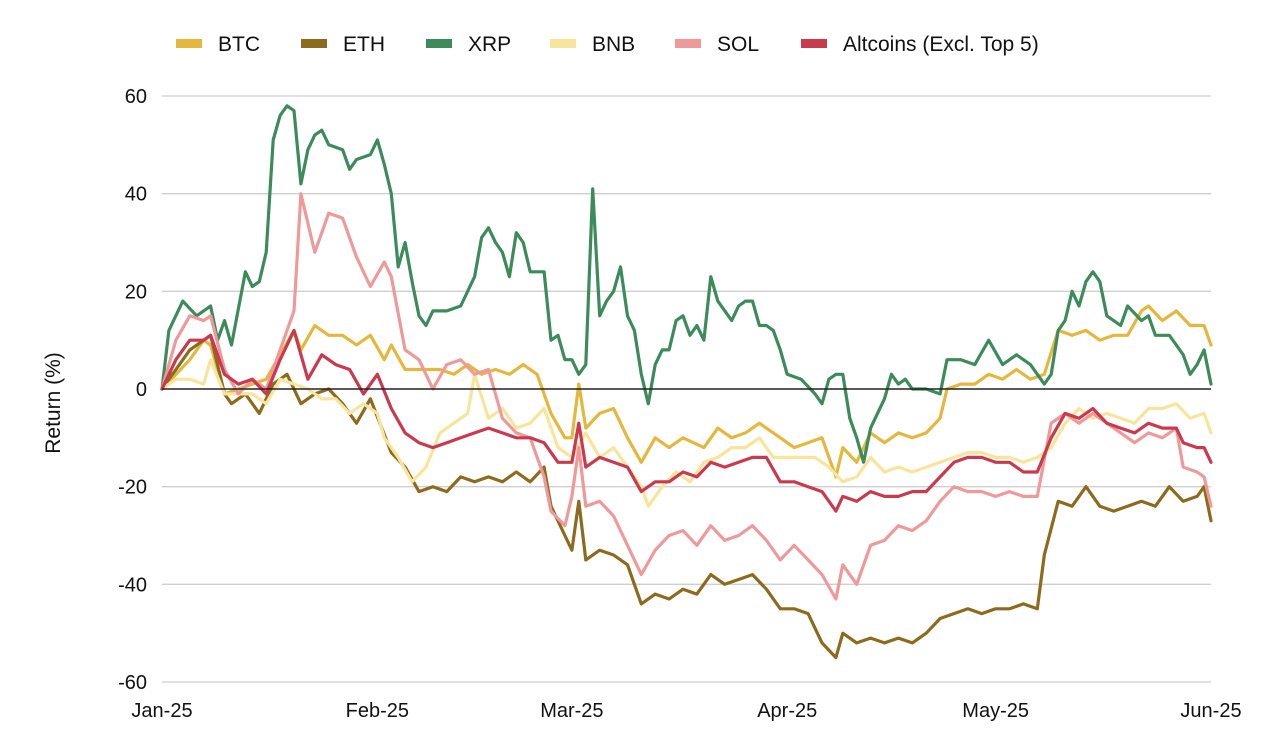 The height and width of the screenshot is (755, 1274). I want to click on y-axis-ticks: 60 40 20 0 -20 -40 -60, so click(132, 390).